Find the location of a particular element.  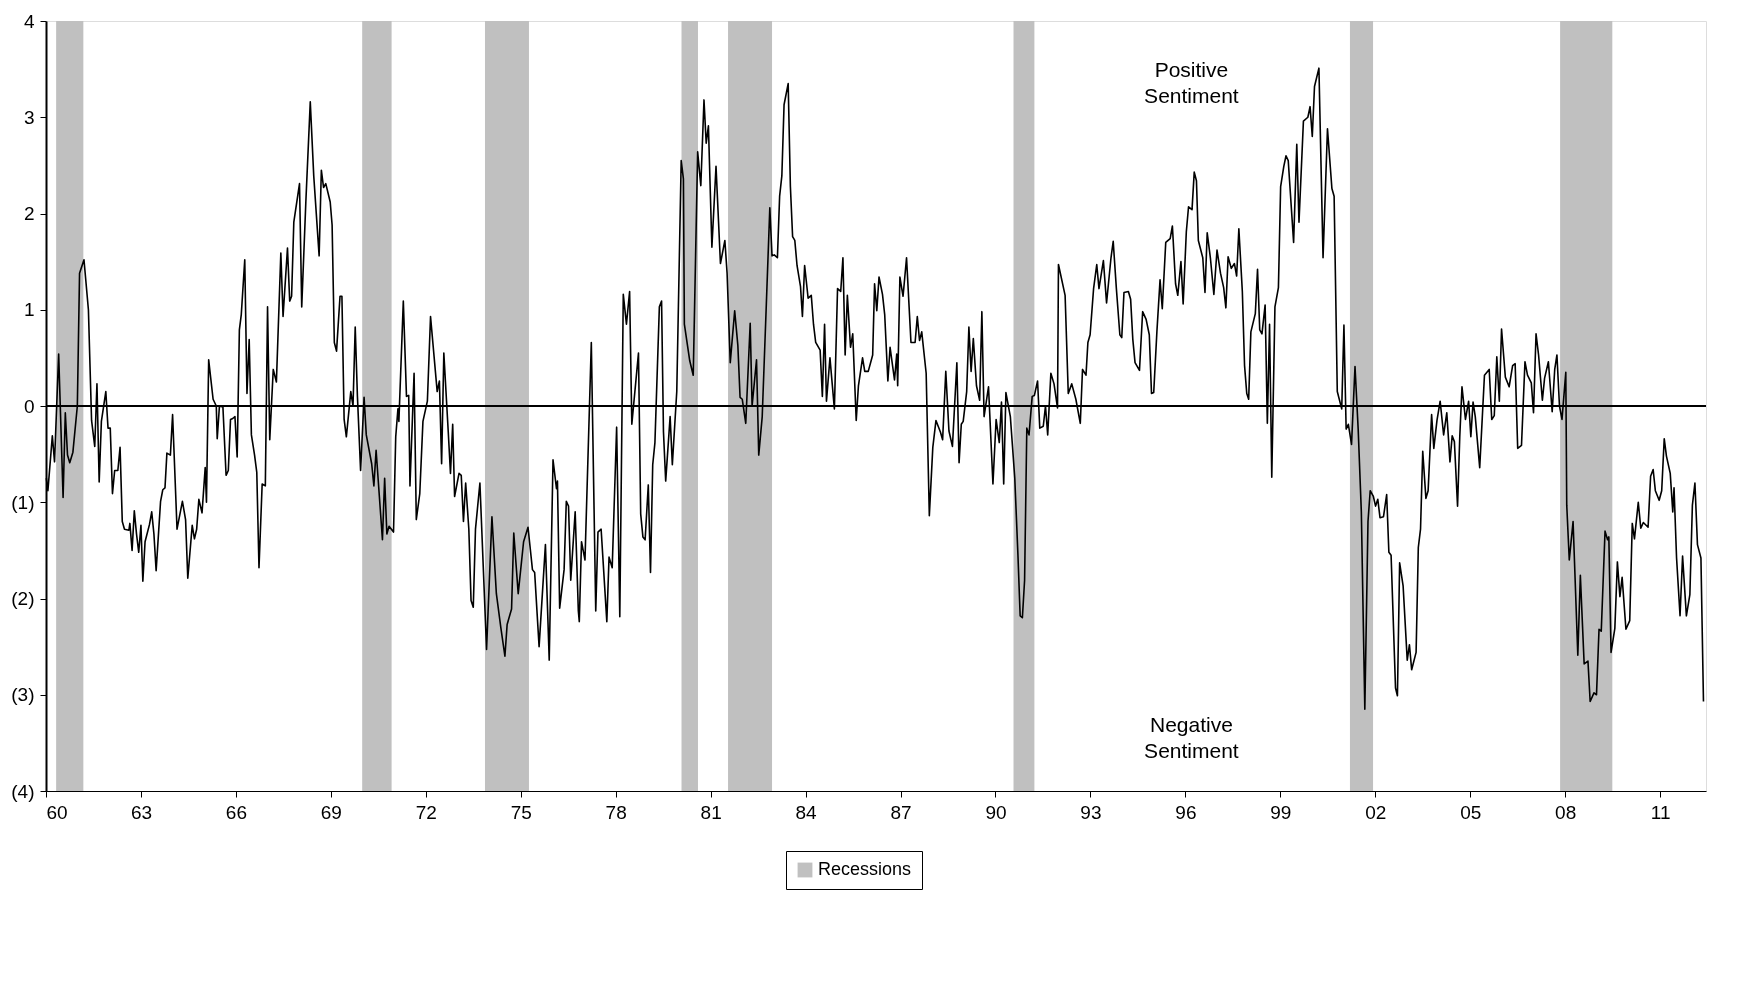

x-tick-label: 66 is located at coordinates (236, 812).